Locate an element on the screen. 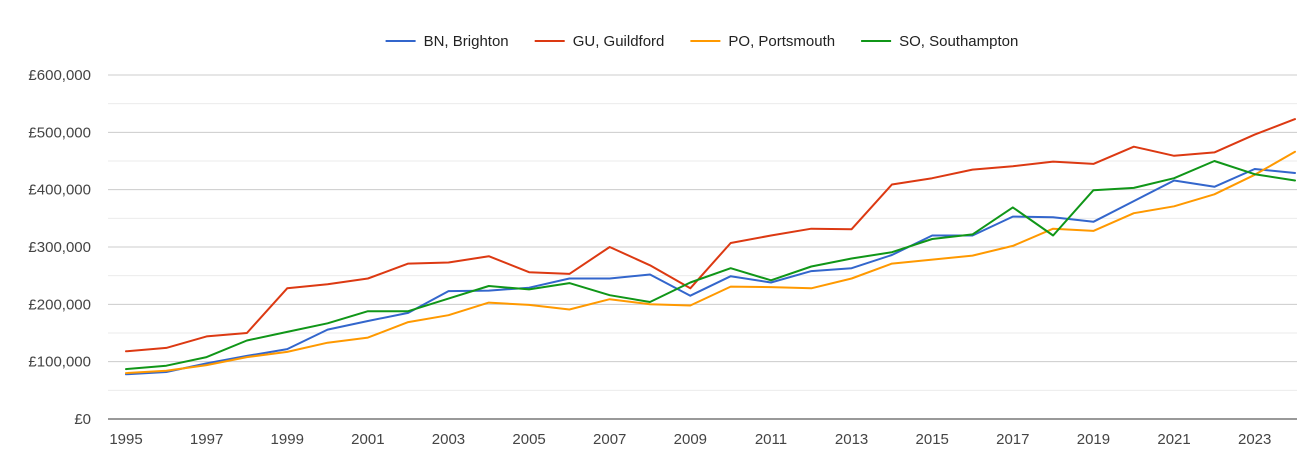  y-tick-label: £300,000 is located at coordinates (59, 247).